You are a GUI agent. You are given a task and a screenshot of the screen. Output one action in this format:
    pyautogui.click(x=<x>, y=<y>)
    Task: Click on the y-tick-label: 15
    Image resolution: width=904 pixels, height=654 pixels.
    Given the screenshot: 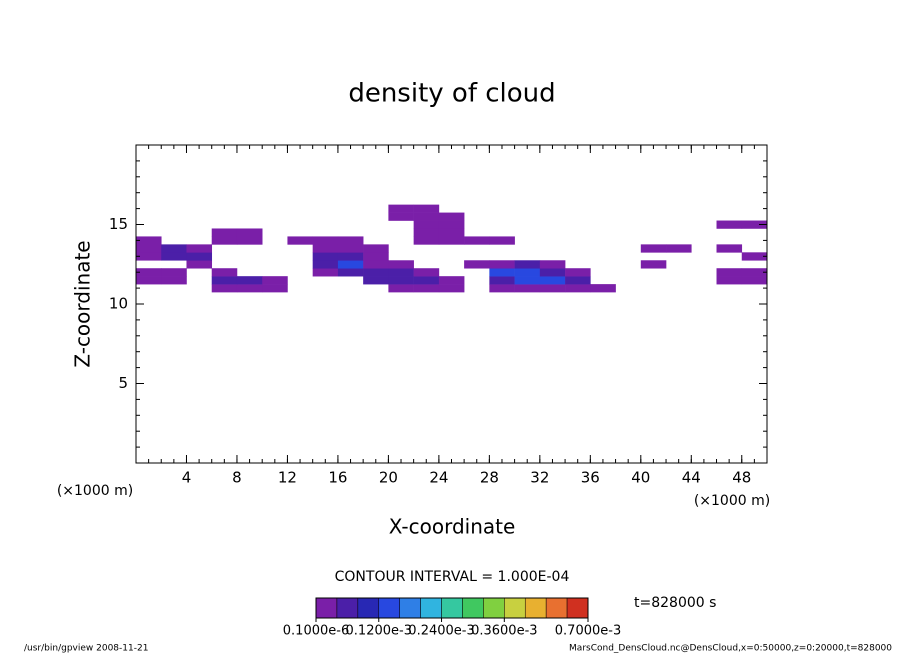 What is the action you would take?
    pyautogui.click(x=118, y=224)
    